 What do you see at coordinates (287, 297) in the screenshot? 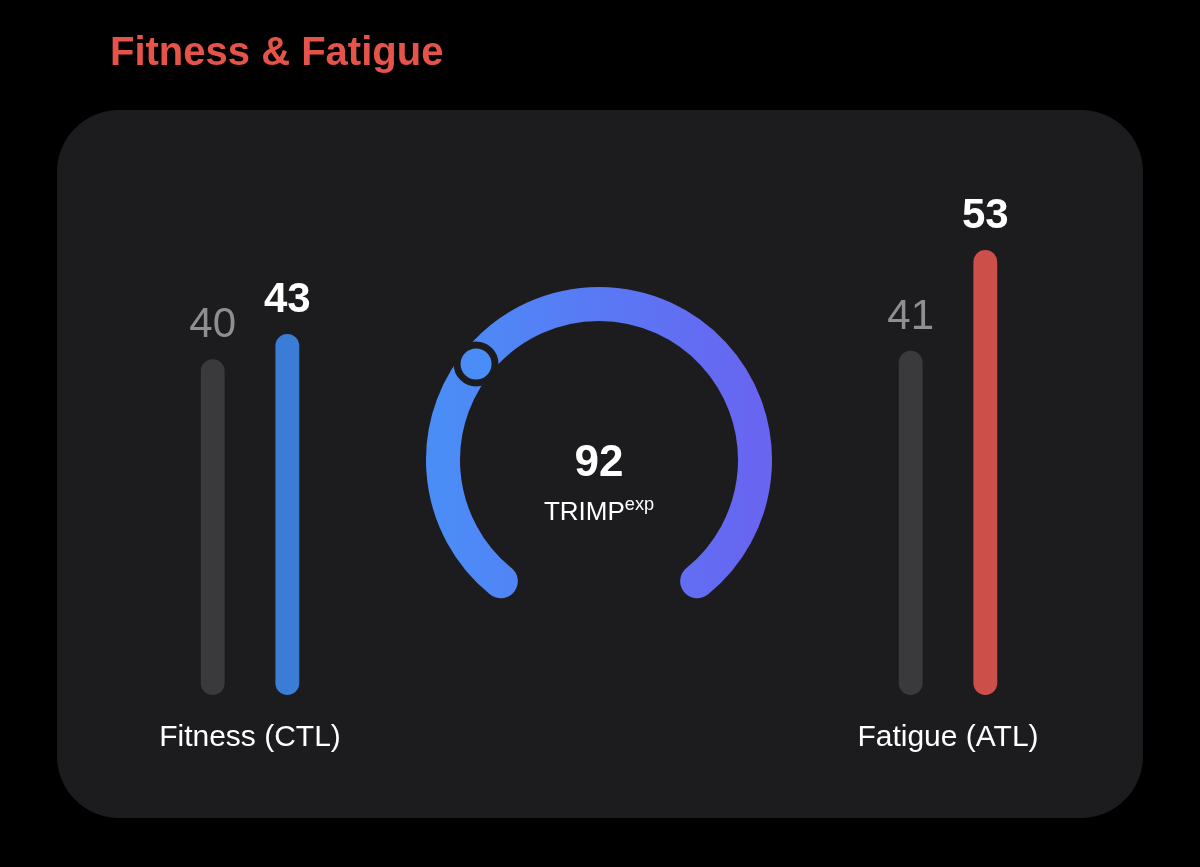
I see `data-label: 43` at bounding box center [287, 297].